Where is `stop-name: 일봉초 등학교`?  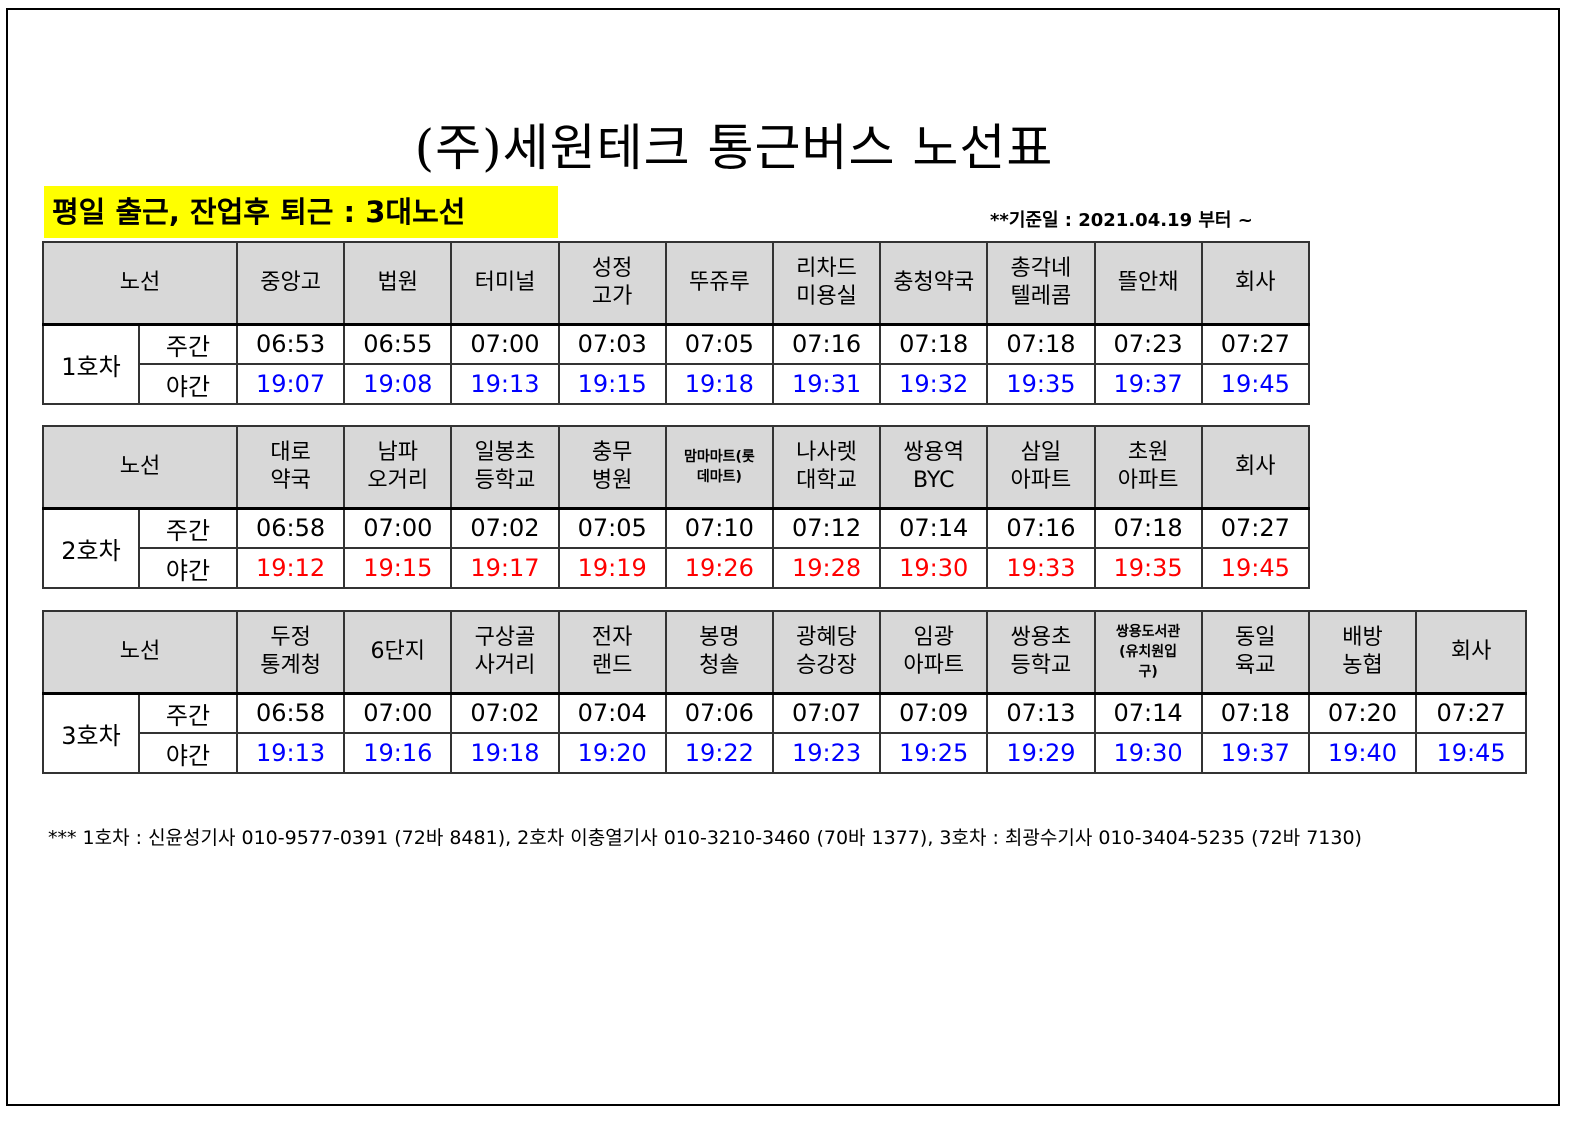 stop-name: 일봉초 등학교 is located at coordinates (505, 467).